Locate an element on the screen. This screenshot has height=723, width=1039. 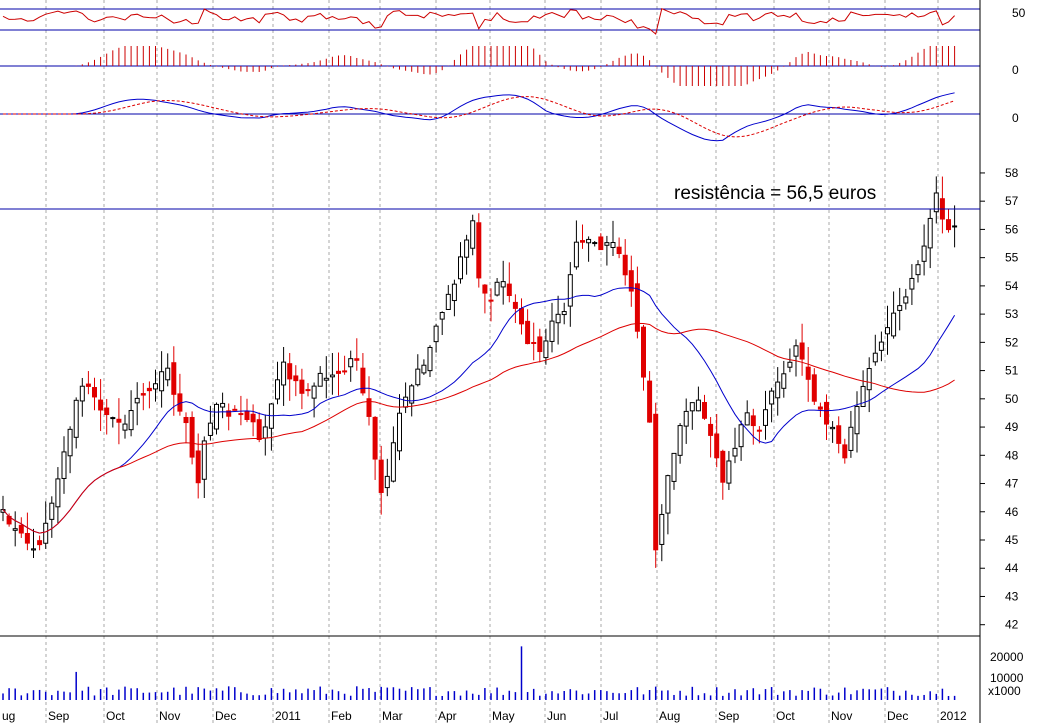
x-tick-label: Nov is located at coordinates (169, 716).